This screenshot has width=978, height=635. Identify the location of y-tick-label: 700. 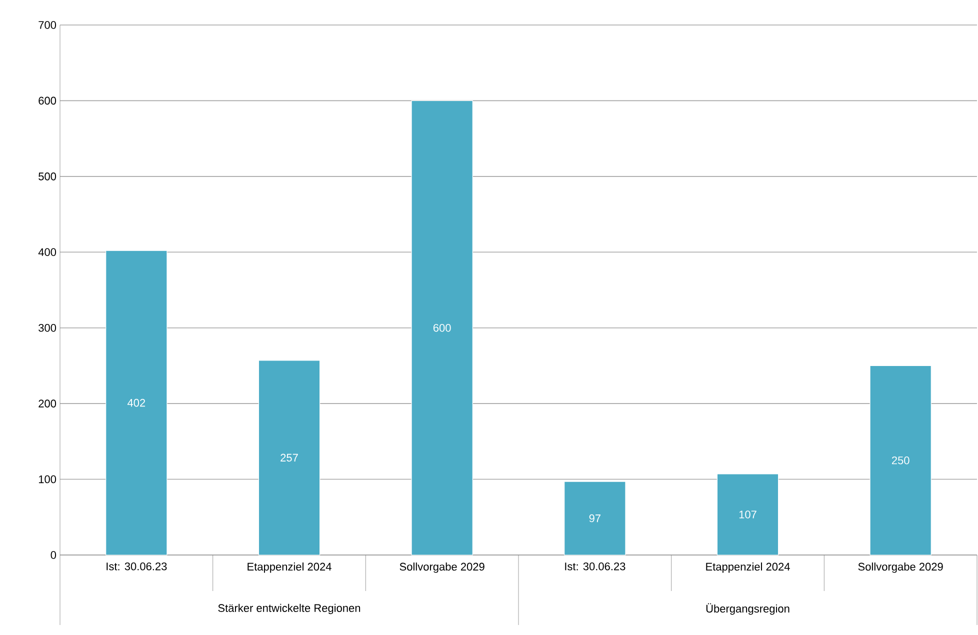
(47, 25).